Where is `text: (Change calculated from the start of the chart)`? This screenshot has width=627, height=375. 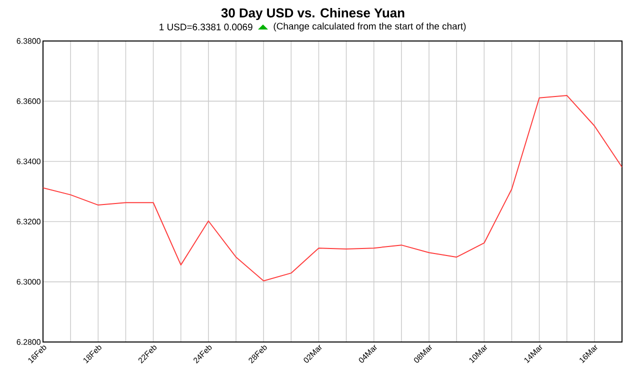 text: (Change calculated from the start of the chart) is located at coordinates (370, 27).